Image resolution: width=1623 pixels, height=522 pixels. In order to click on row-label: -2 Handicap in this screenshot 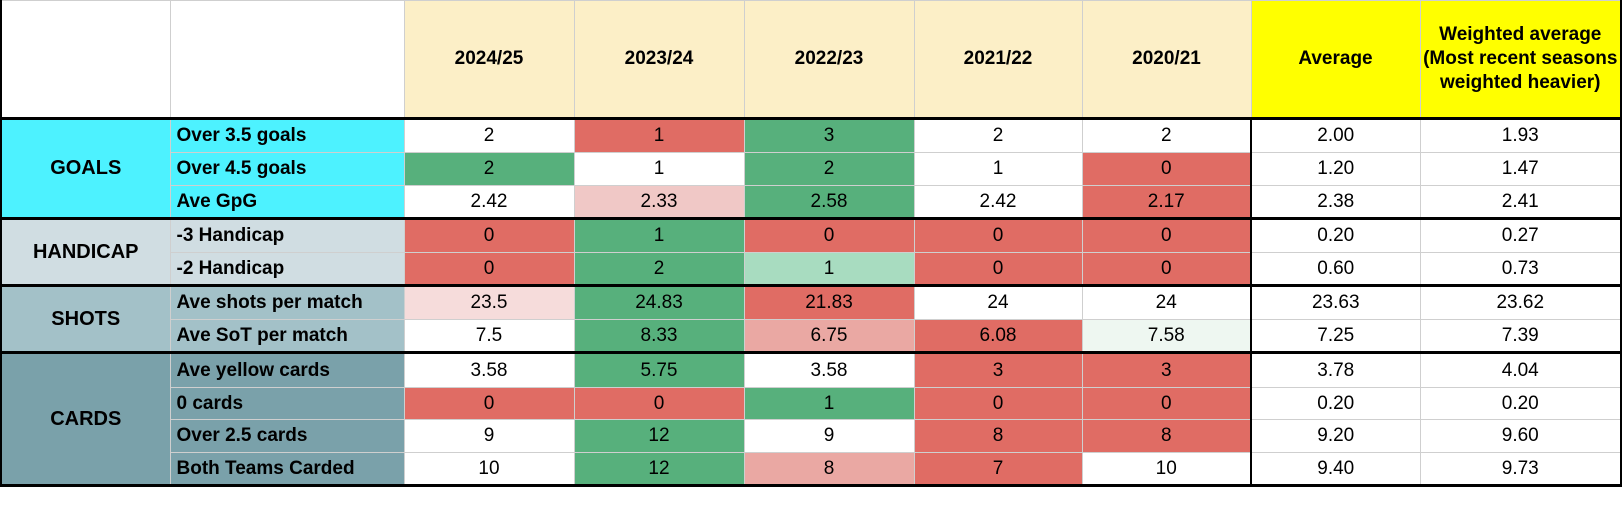, I will do `click(287, 269)`.